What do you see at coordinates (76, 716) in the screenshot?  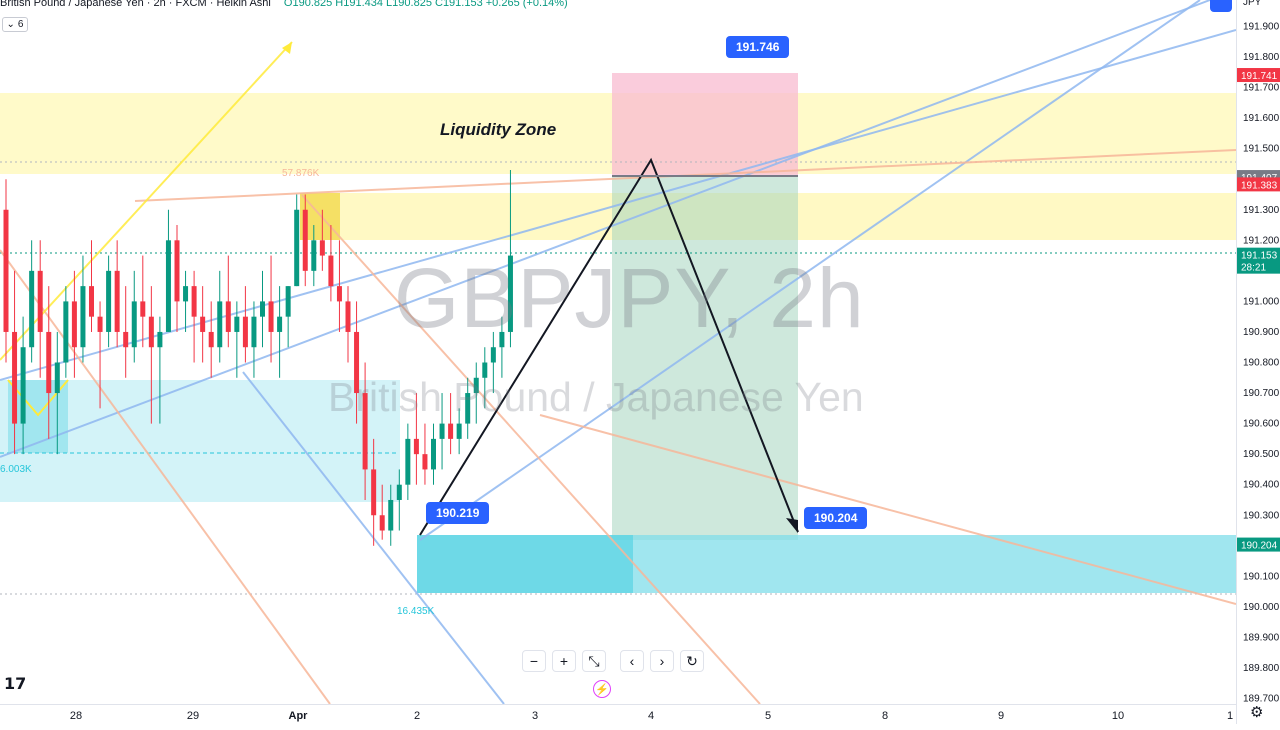 I see `time-tick-label: 28` at bounding box center [76, 716].